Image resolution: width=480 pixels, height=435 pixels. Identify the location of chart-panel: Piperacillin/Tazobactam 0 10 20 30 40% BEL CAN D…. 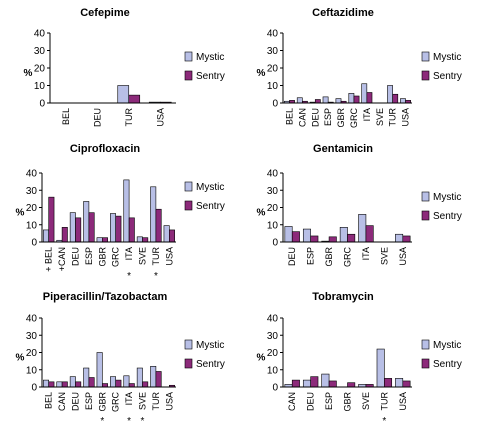
(120, 359).